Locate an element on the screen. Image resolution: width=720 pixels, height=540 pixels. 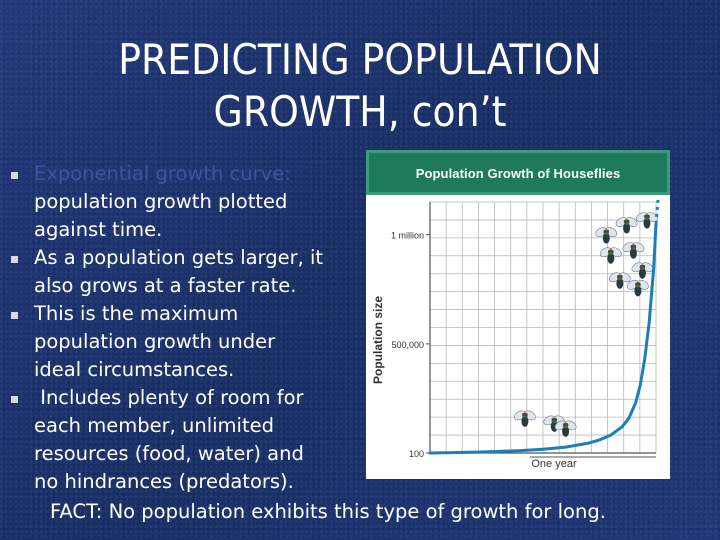
y-tick-label: 500,000 is located at coordinates (407, 345).